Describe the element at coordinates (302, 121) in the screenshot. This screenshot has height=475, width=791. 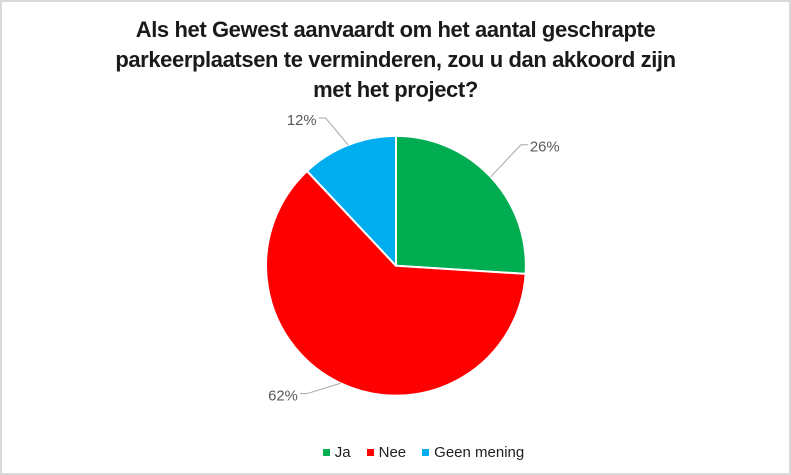
I see `data-label-geen-mening: 12%` at that location.